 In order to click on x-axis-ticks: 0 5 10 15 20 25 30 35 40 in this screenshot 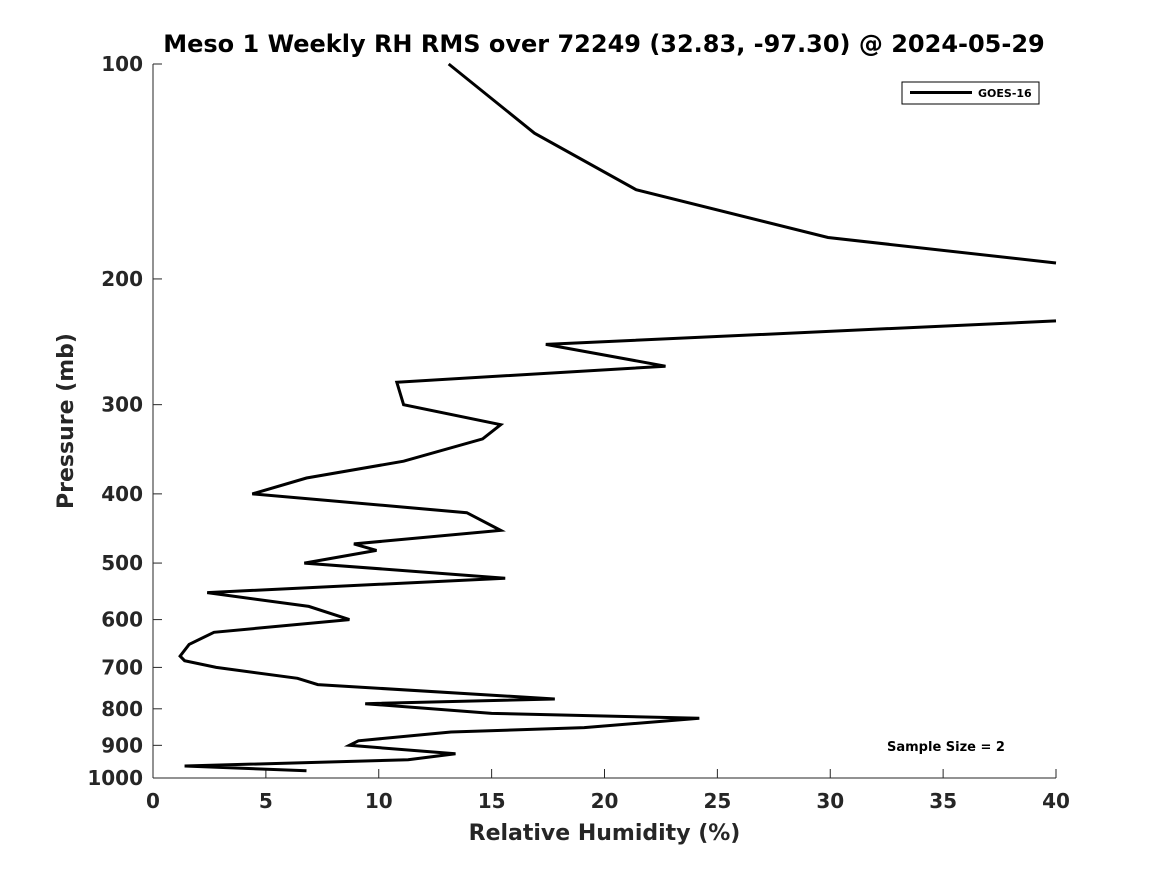, I will do `click(608, 791)`.